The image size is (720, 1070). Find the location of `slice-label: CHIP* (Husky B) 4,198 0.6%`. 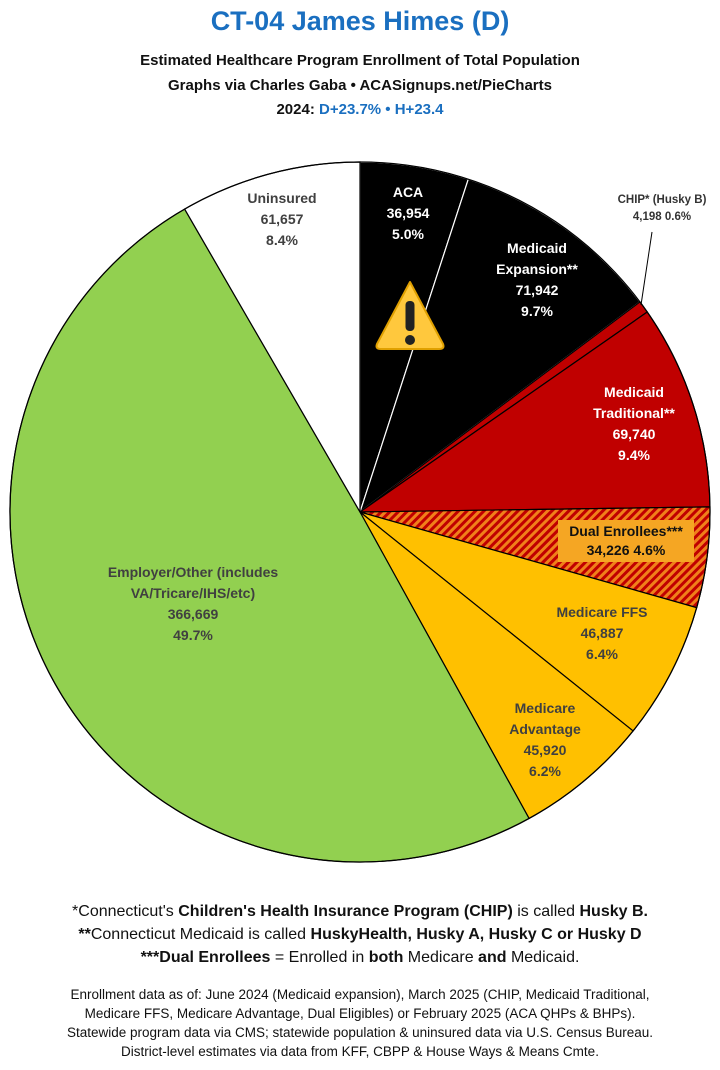

slice-label: CHIP* (Husky B) 4,198 0.6% is located at coordinates (661, 209).